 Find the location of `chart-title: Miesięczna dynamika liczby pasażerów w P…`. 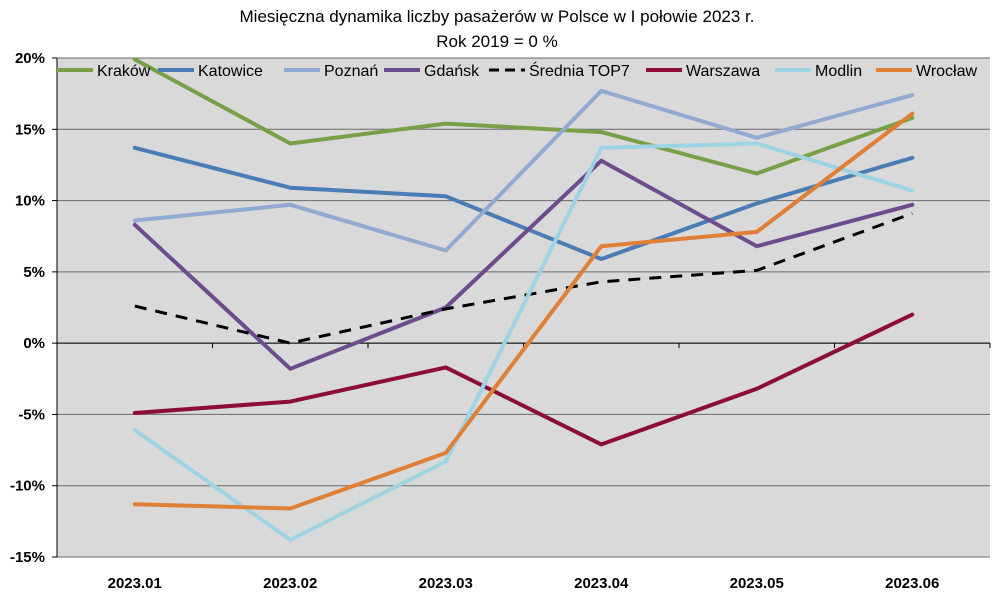

chart-title: Miesięczna dynamika liczby pasażerów w P… is located at coordinates (497, 16).